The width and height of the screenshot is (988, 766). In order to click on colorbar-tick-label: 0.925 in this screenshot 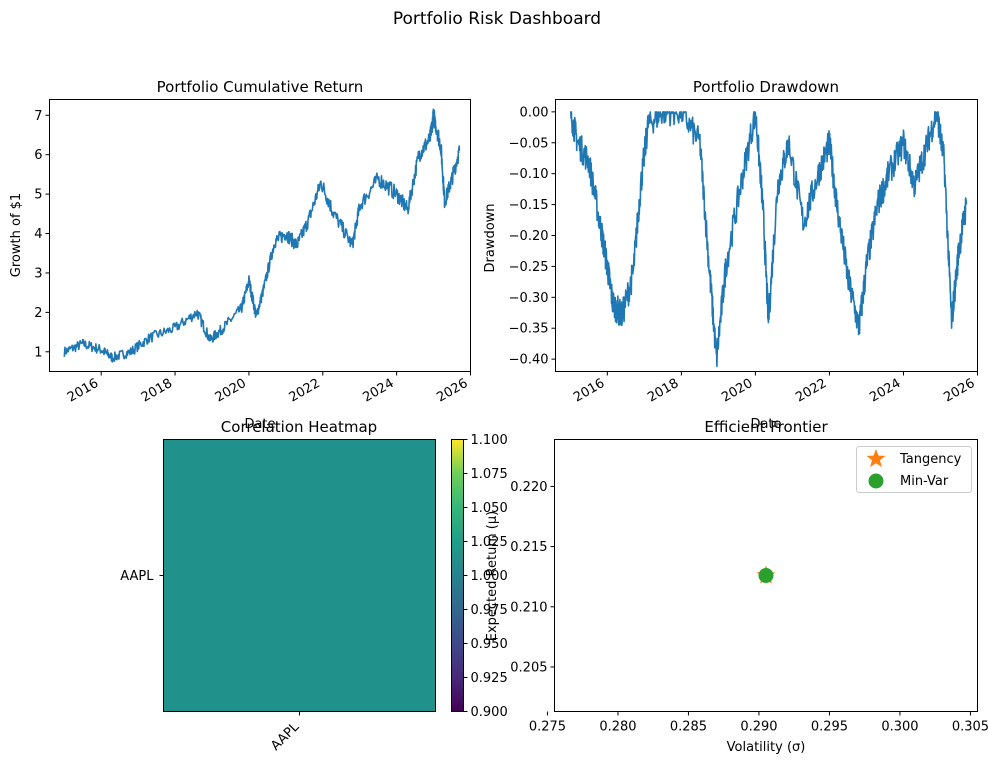, I will do `click(489, 678)`.